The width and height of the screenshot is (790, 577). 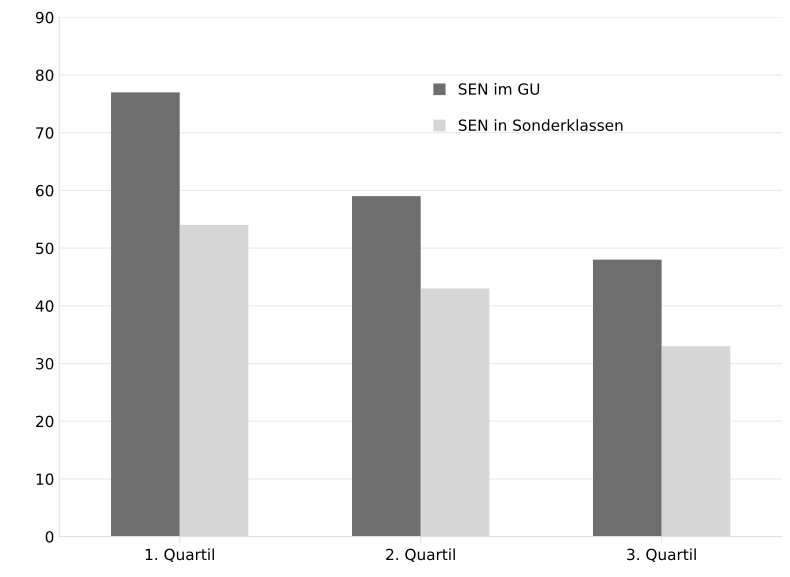 What do you see at coordinates (45, 190) in the screenshot?
I see `y-tick-label: 60` at bounding box center [45, 190].